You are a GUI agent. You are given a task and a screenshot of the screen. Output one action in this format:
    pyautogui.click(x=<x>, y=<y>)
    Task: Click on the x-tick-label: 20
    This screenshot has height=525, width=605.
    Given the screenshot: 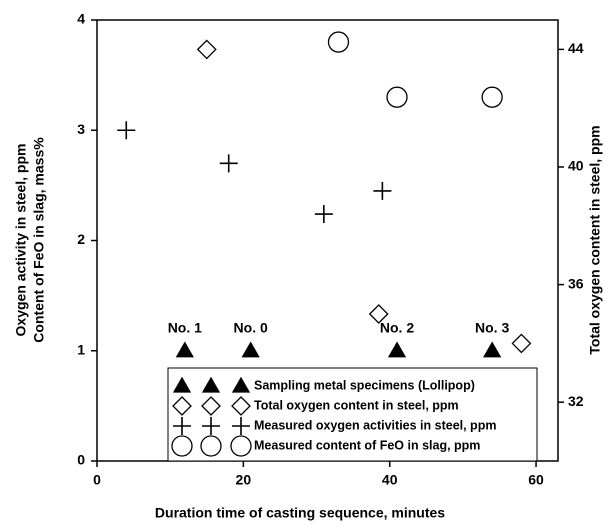 What is the action you would take?
    pyautogui.click(x=244, y=480)
    